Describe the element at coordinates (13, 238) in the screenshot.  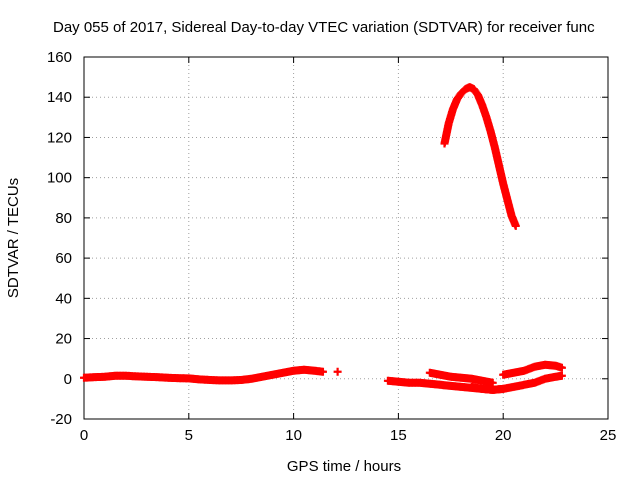
I see `y-axis-label: SDTVAR / TECUs` at that location.